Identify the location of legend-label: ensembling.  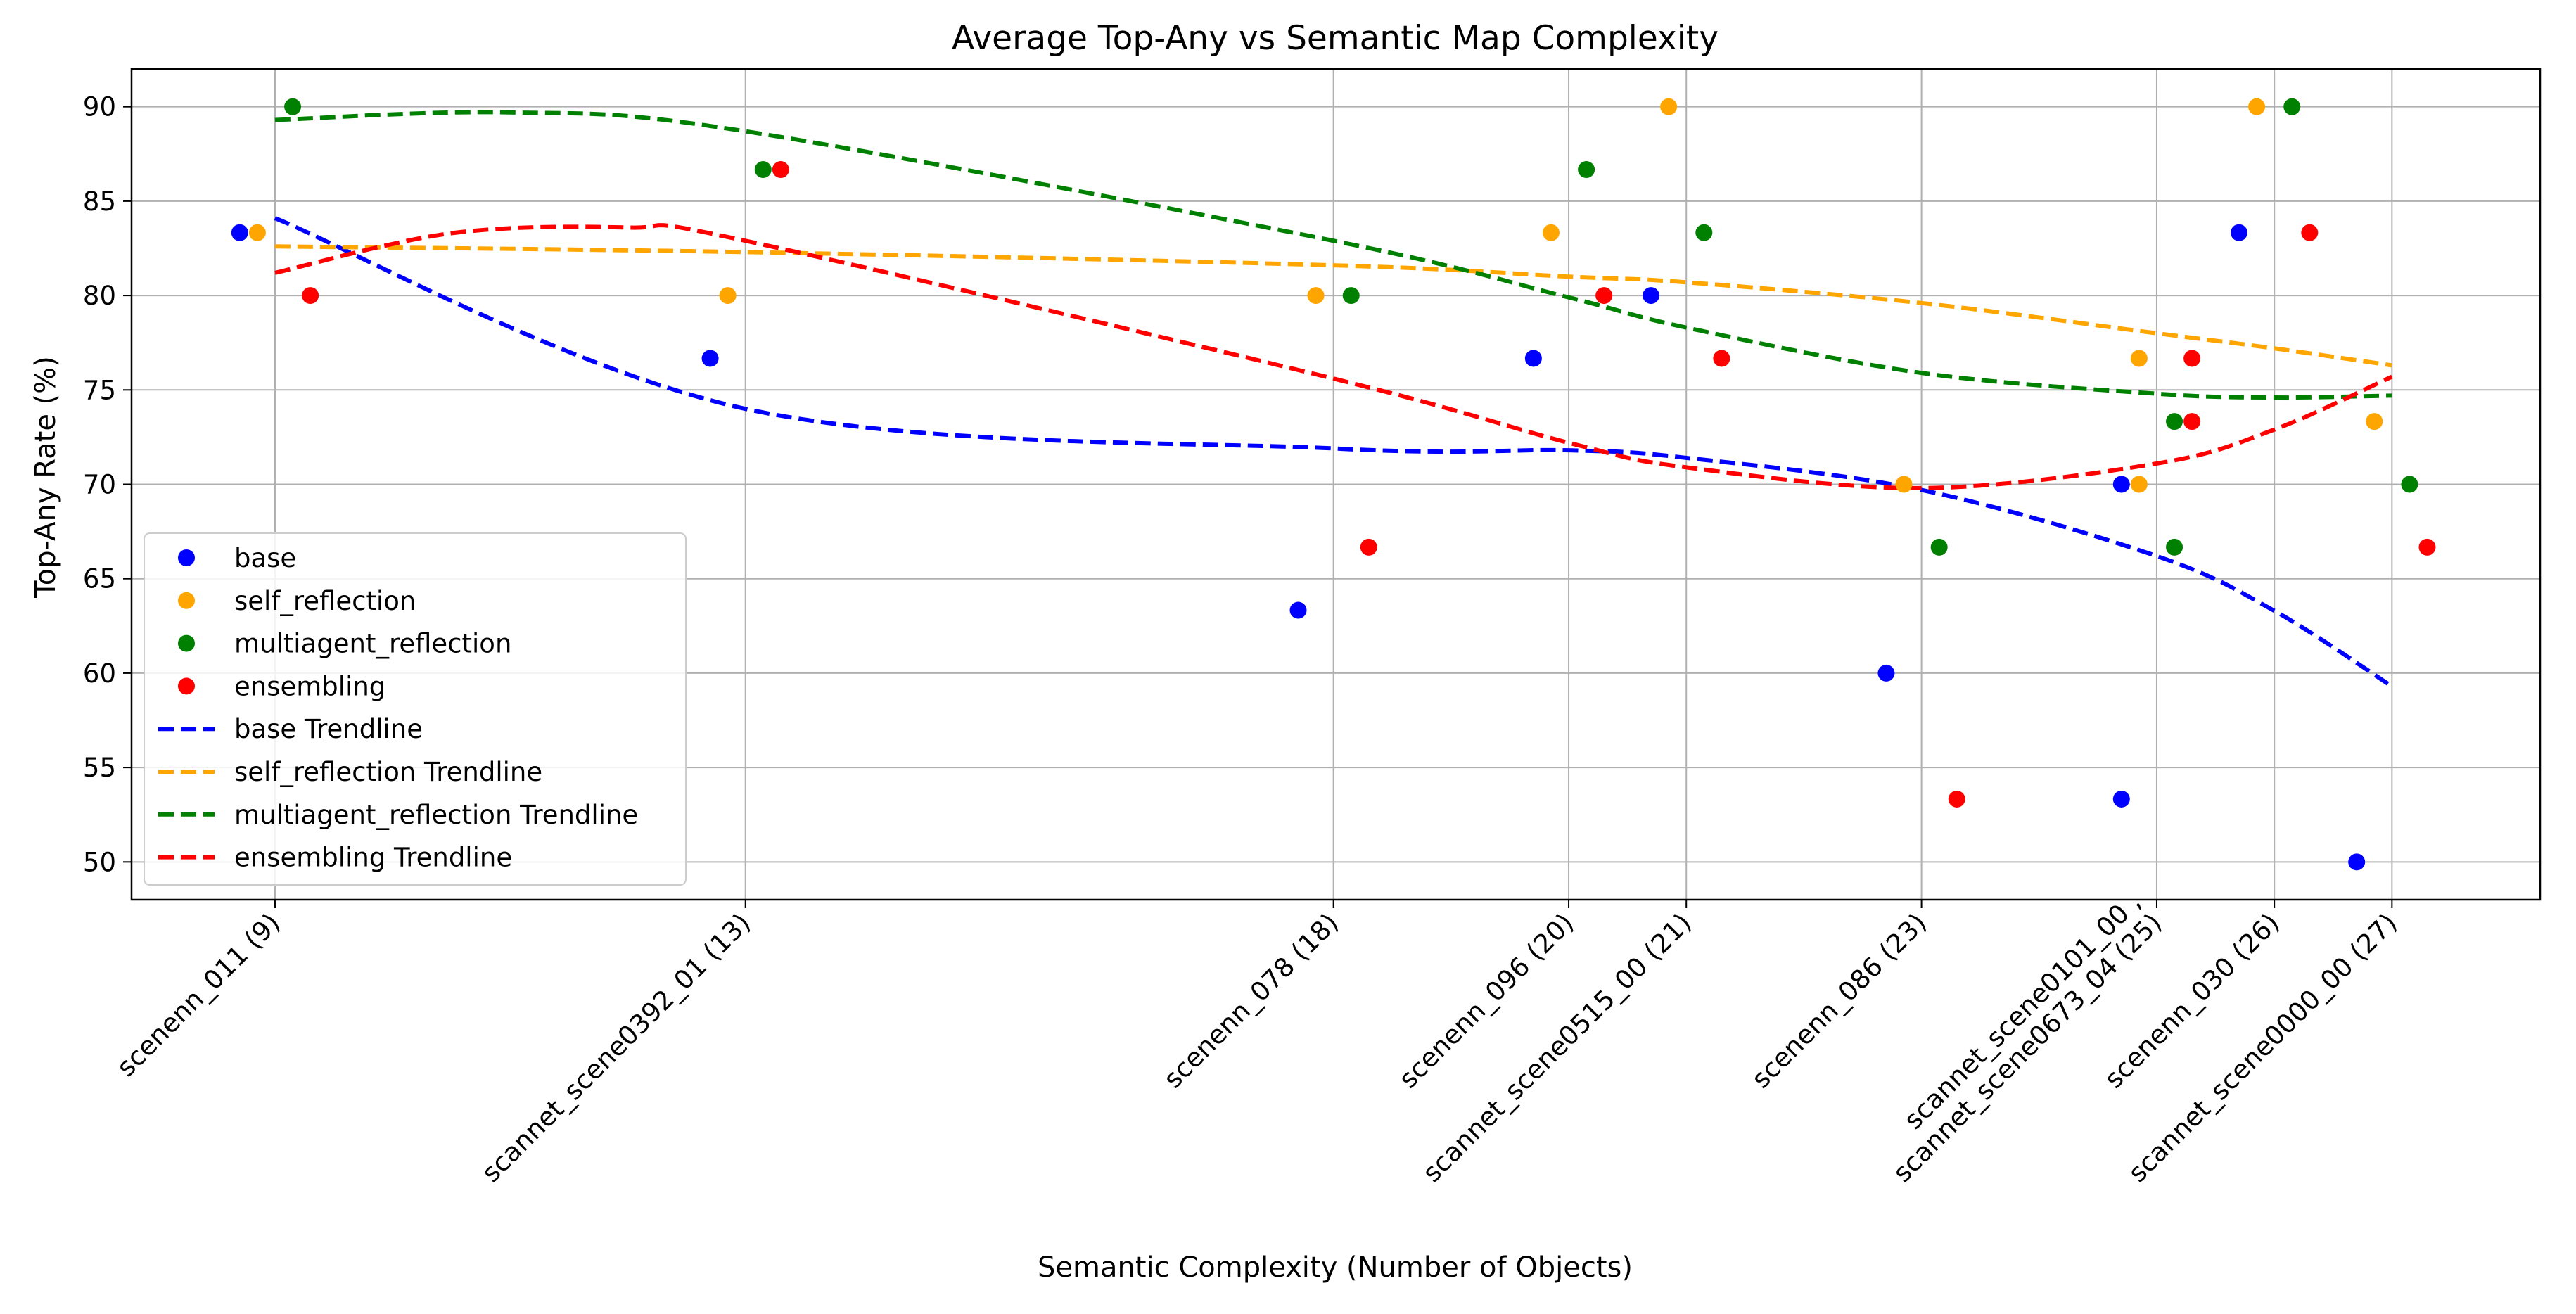
(309, 686).